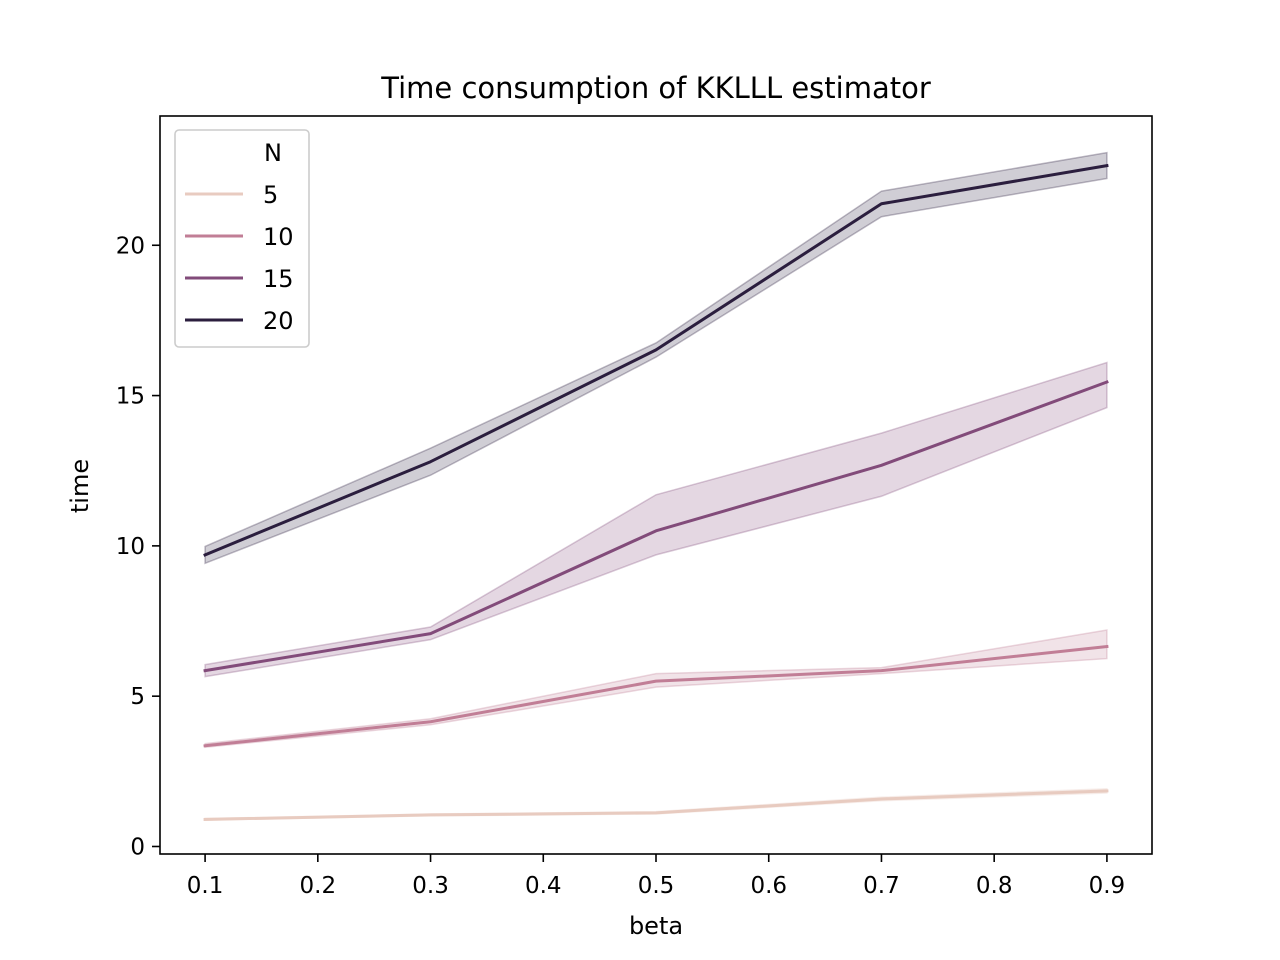  I want to click on series-line-n5, so click(656, 805).